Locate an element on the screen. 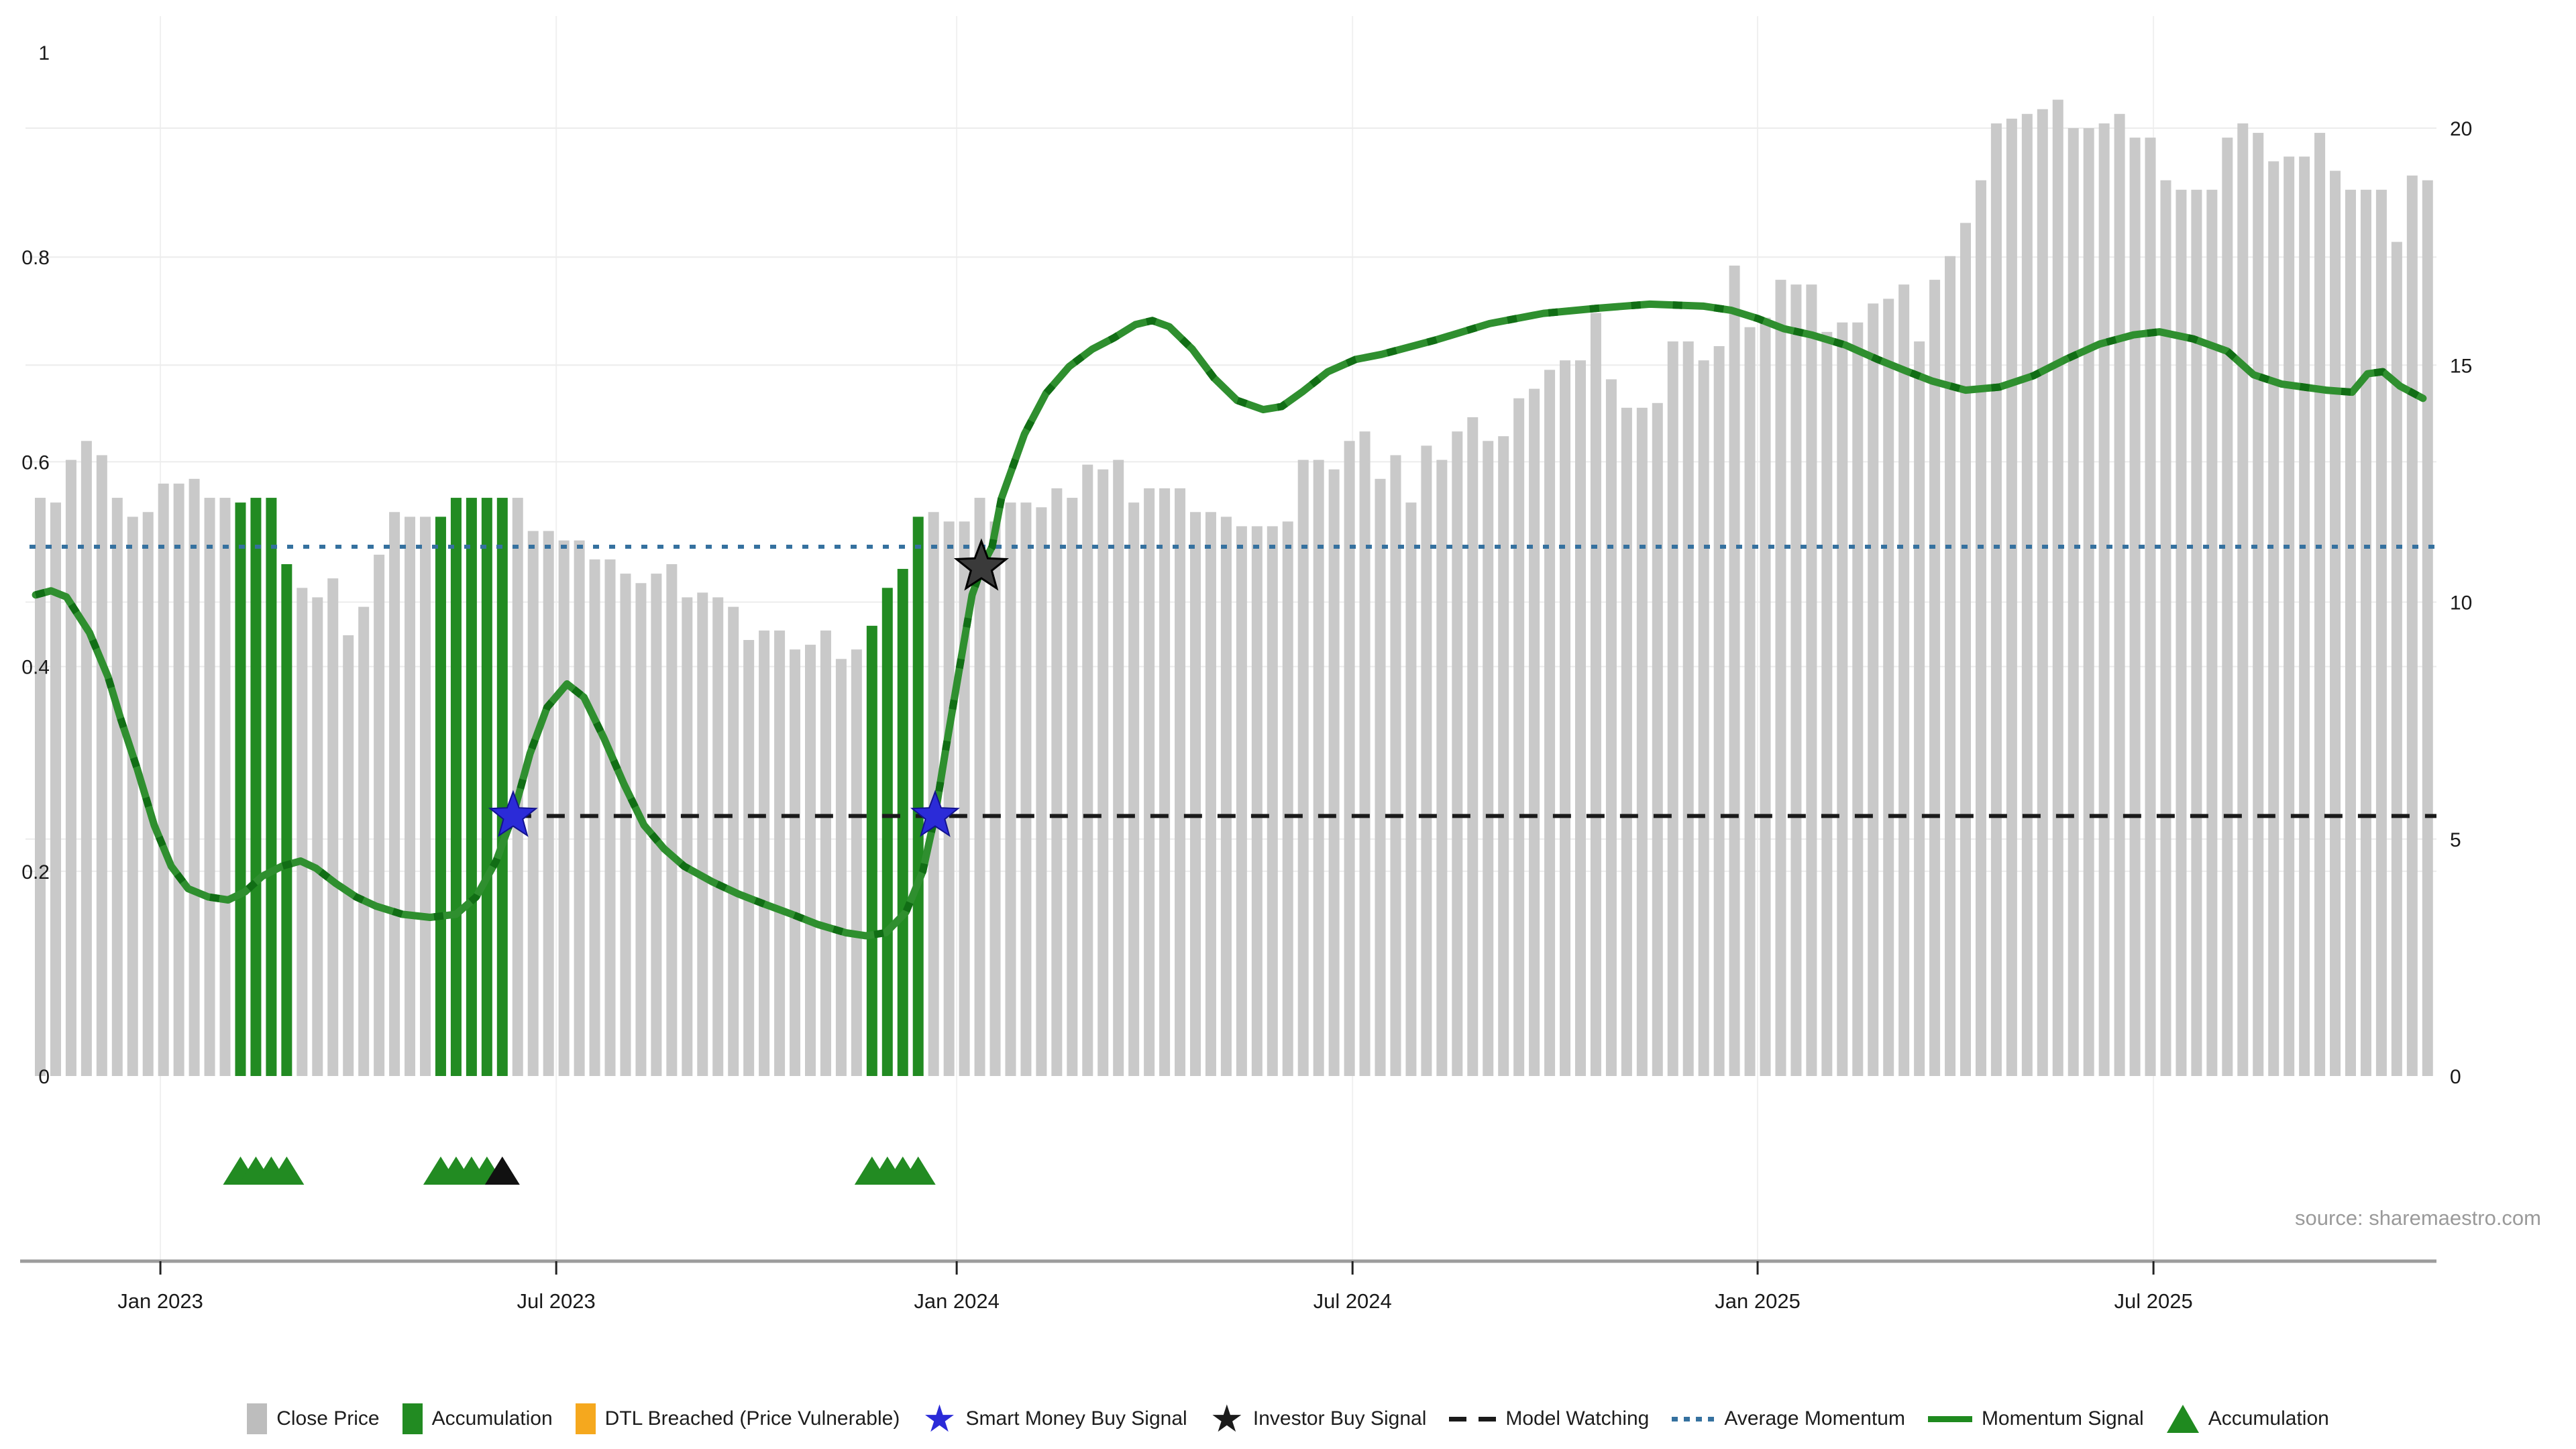 This screenshot has height=1449, width=2576. accumulation-triangle-icon is located at coordinates (918, 1171).